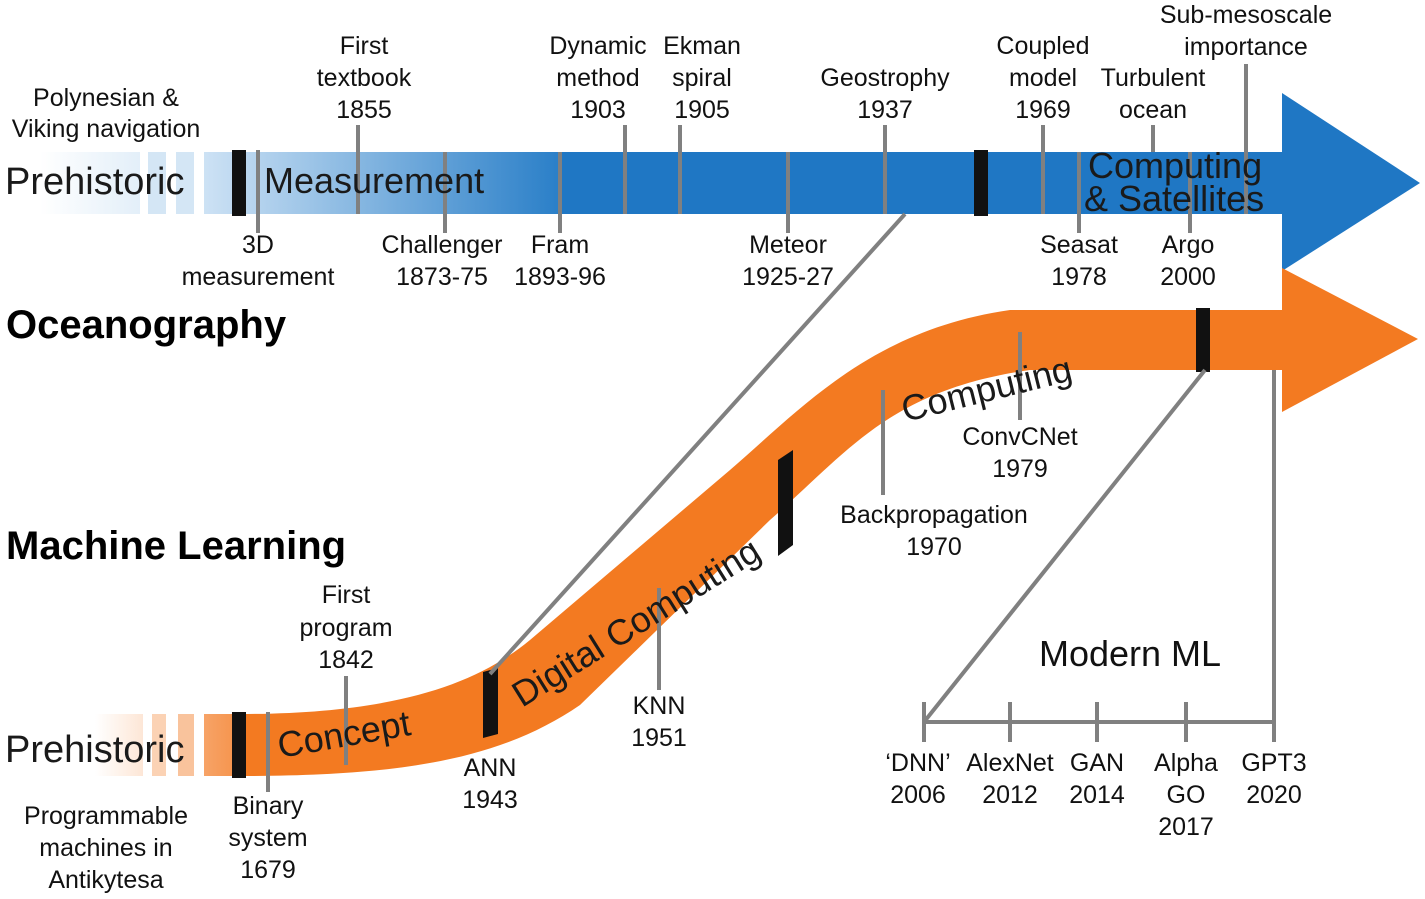 The width and height of the screenshot is (1425, 899). Describe the element at coordinates (1010, 763) in the screenshot. I see `label-alexnet-l1: AlexNet` at that location.